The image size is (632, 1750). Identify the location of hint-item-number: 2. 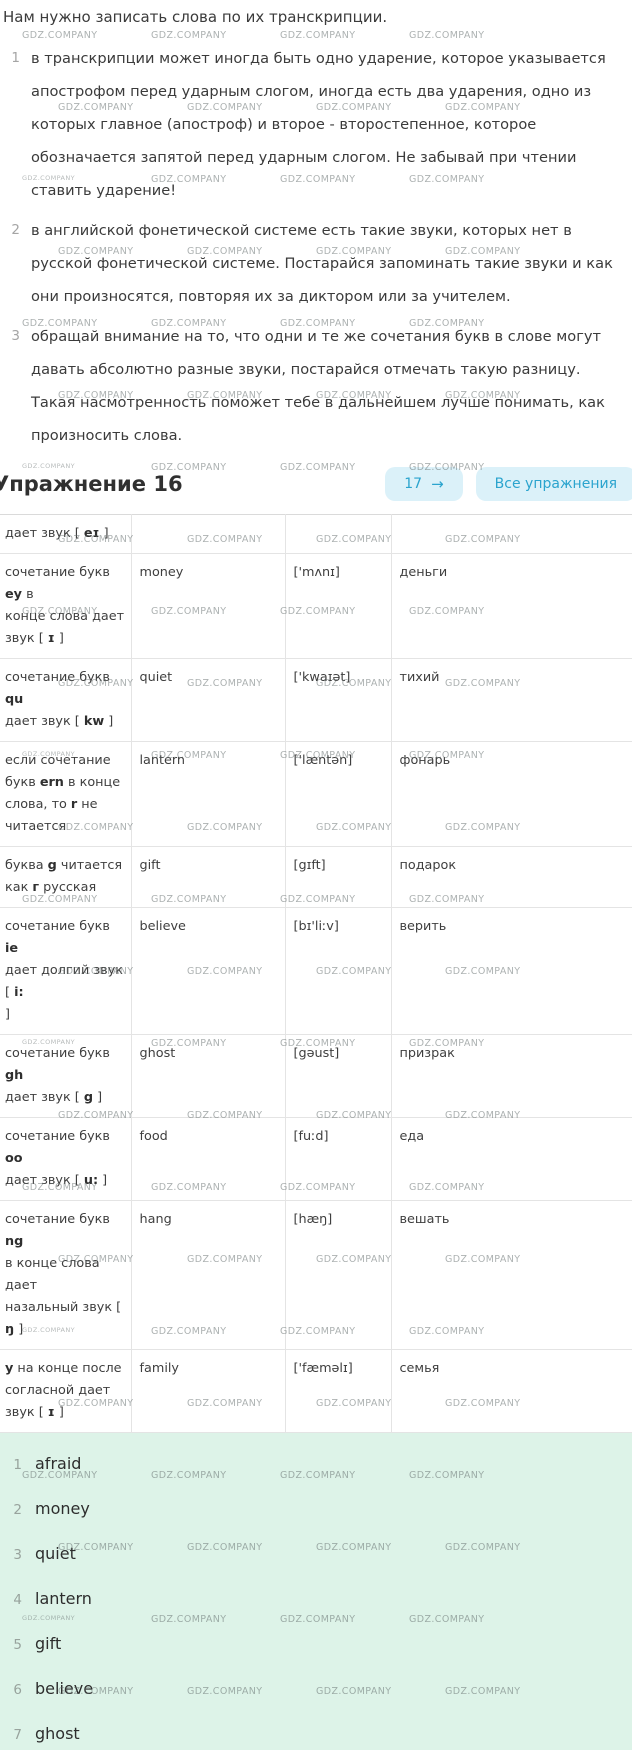
(15, 230).